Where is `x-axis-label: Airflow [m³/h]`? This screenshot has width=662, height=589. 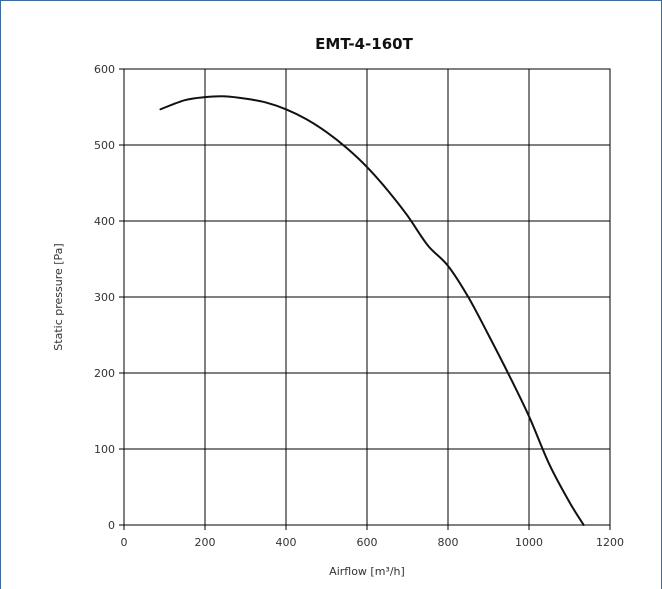
x-axis-label: Airflow [m³/h] is located at coordinates (367, 571).